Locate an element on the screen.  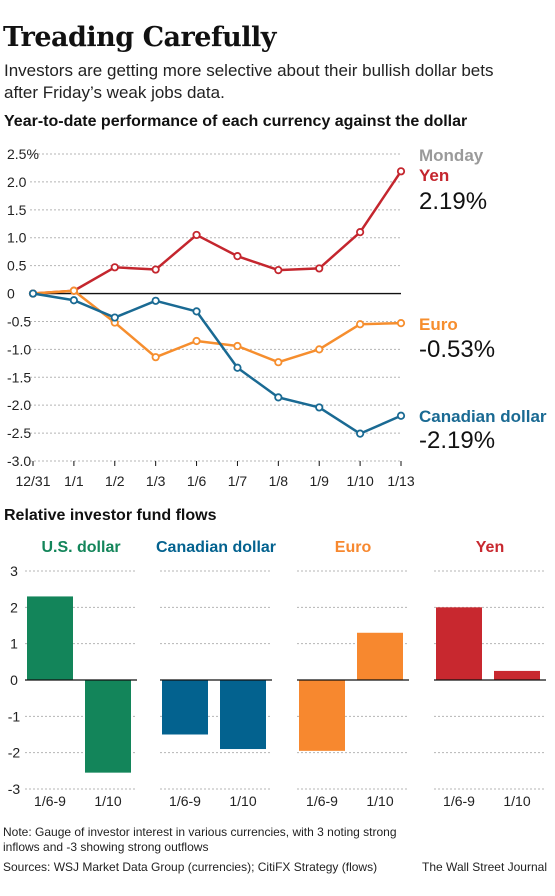
y-tick-label: -1.0 is located at coordinates (19, 349).